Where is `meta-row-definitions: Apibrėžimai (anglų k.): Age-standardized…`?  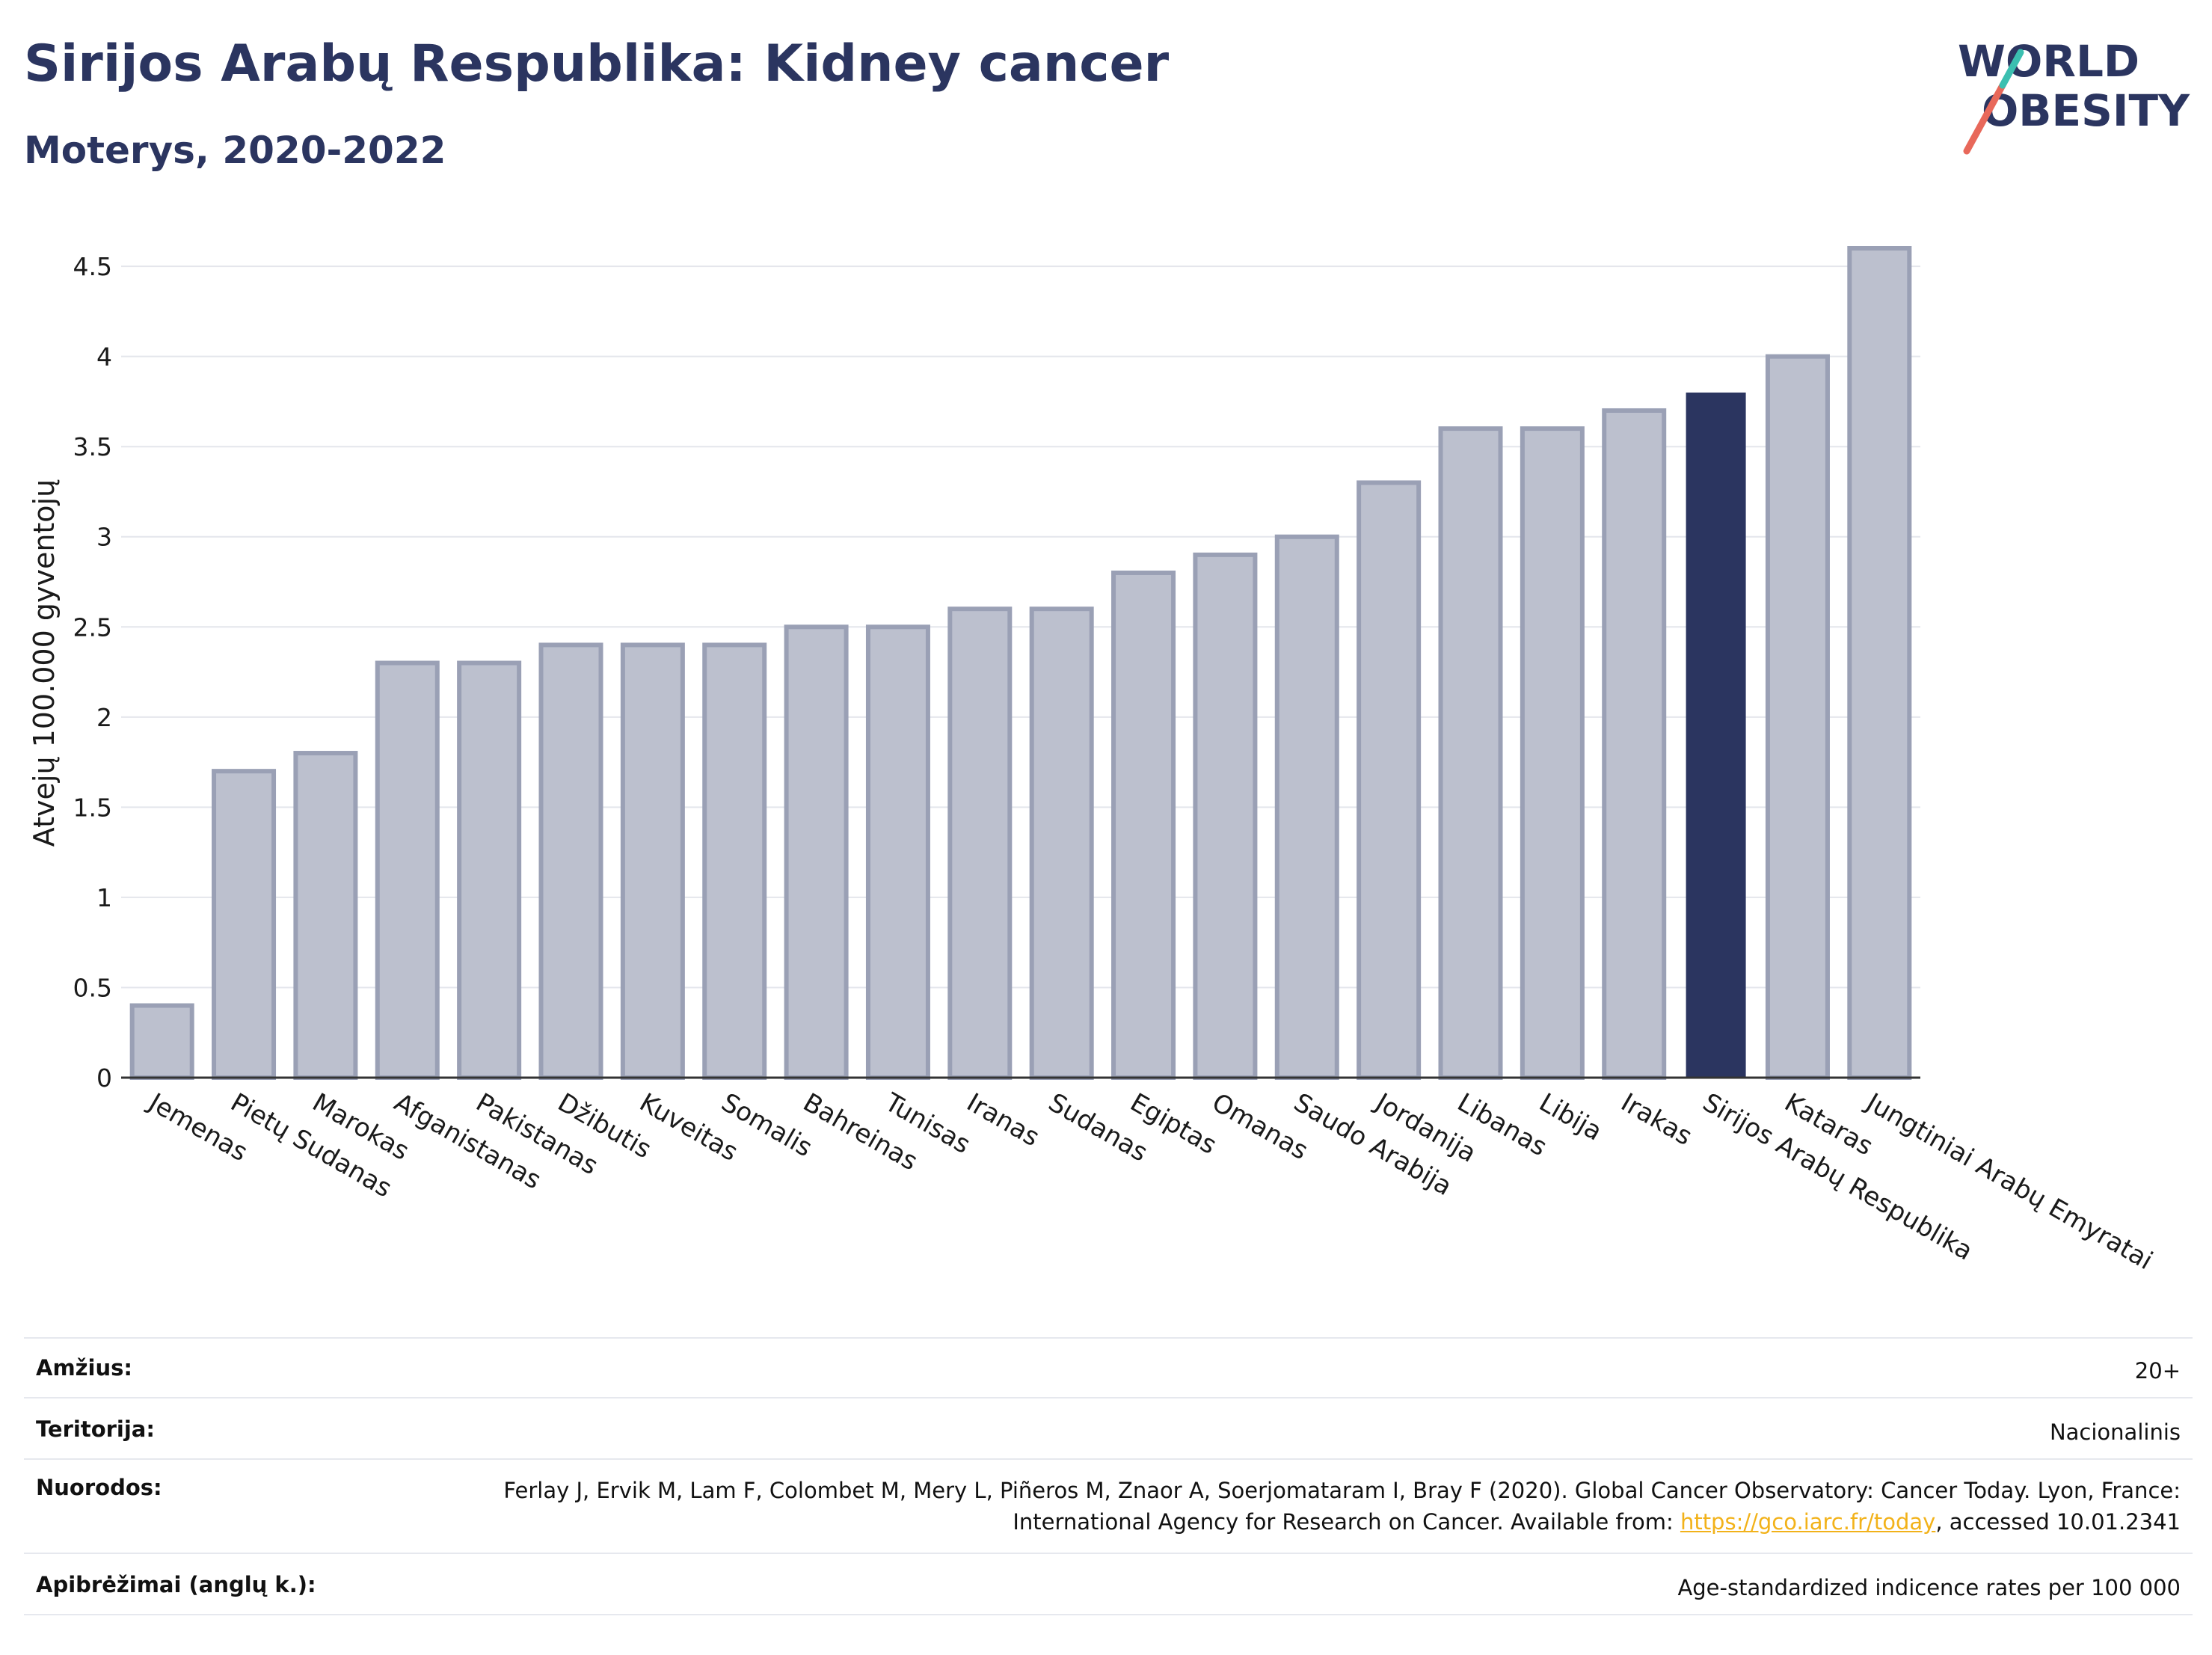
meta-row-definitions: Apibrėžimai (anglų k.): Age-standardized… is located at coordinates (1108, 1584).